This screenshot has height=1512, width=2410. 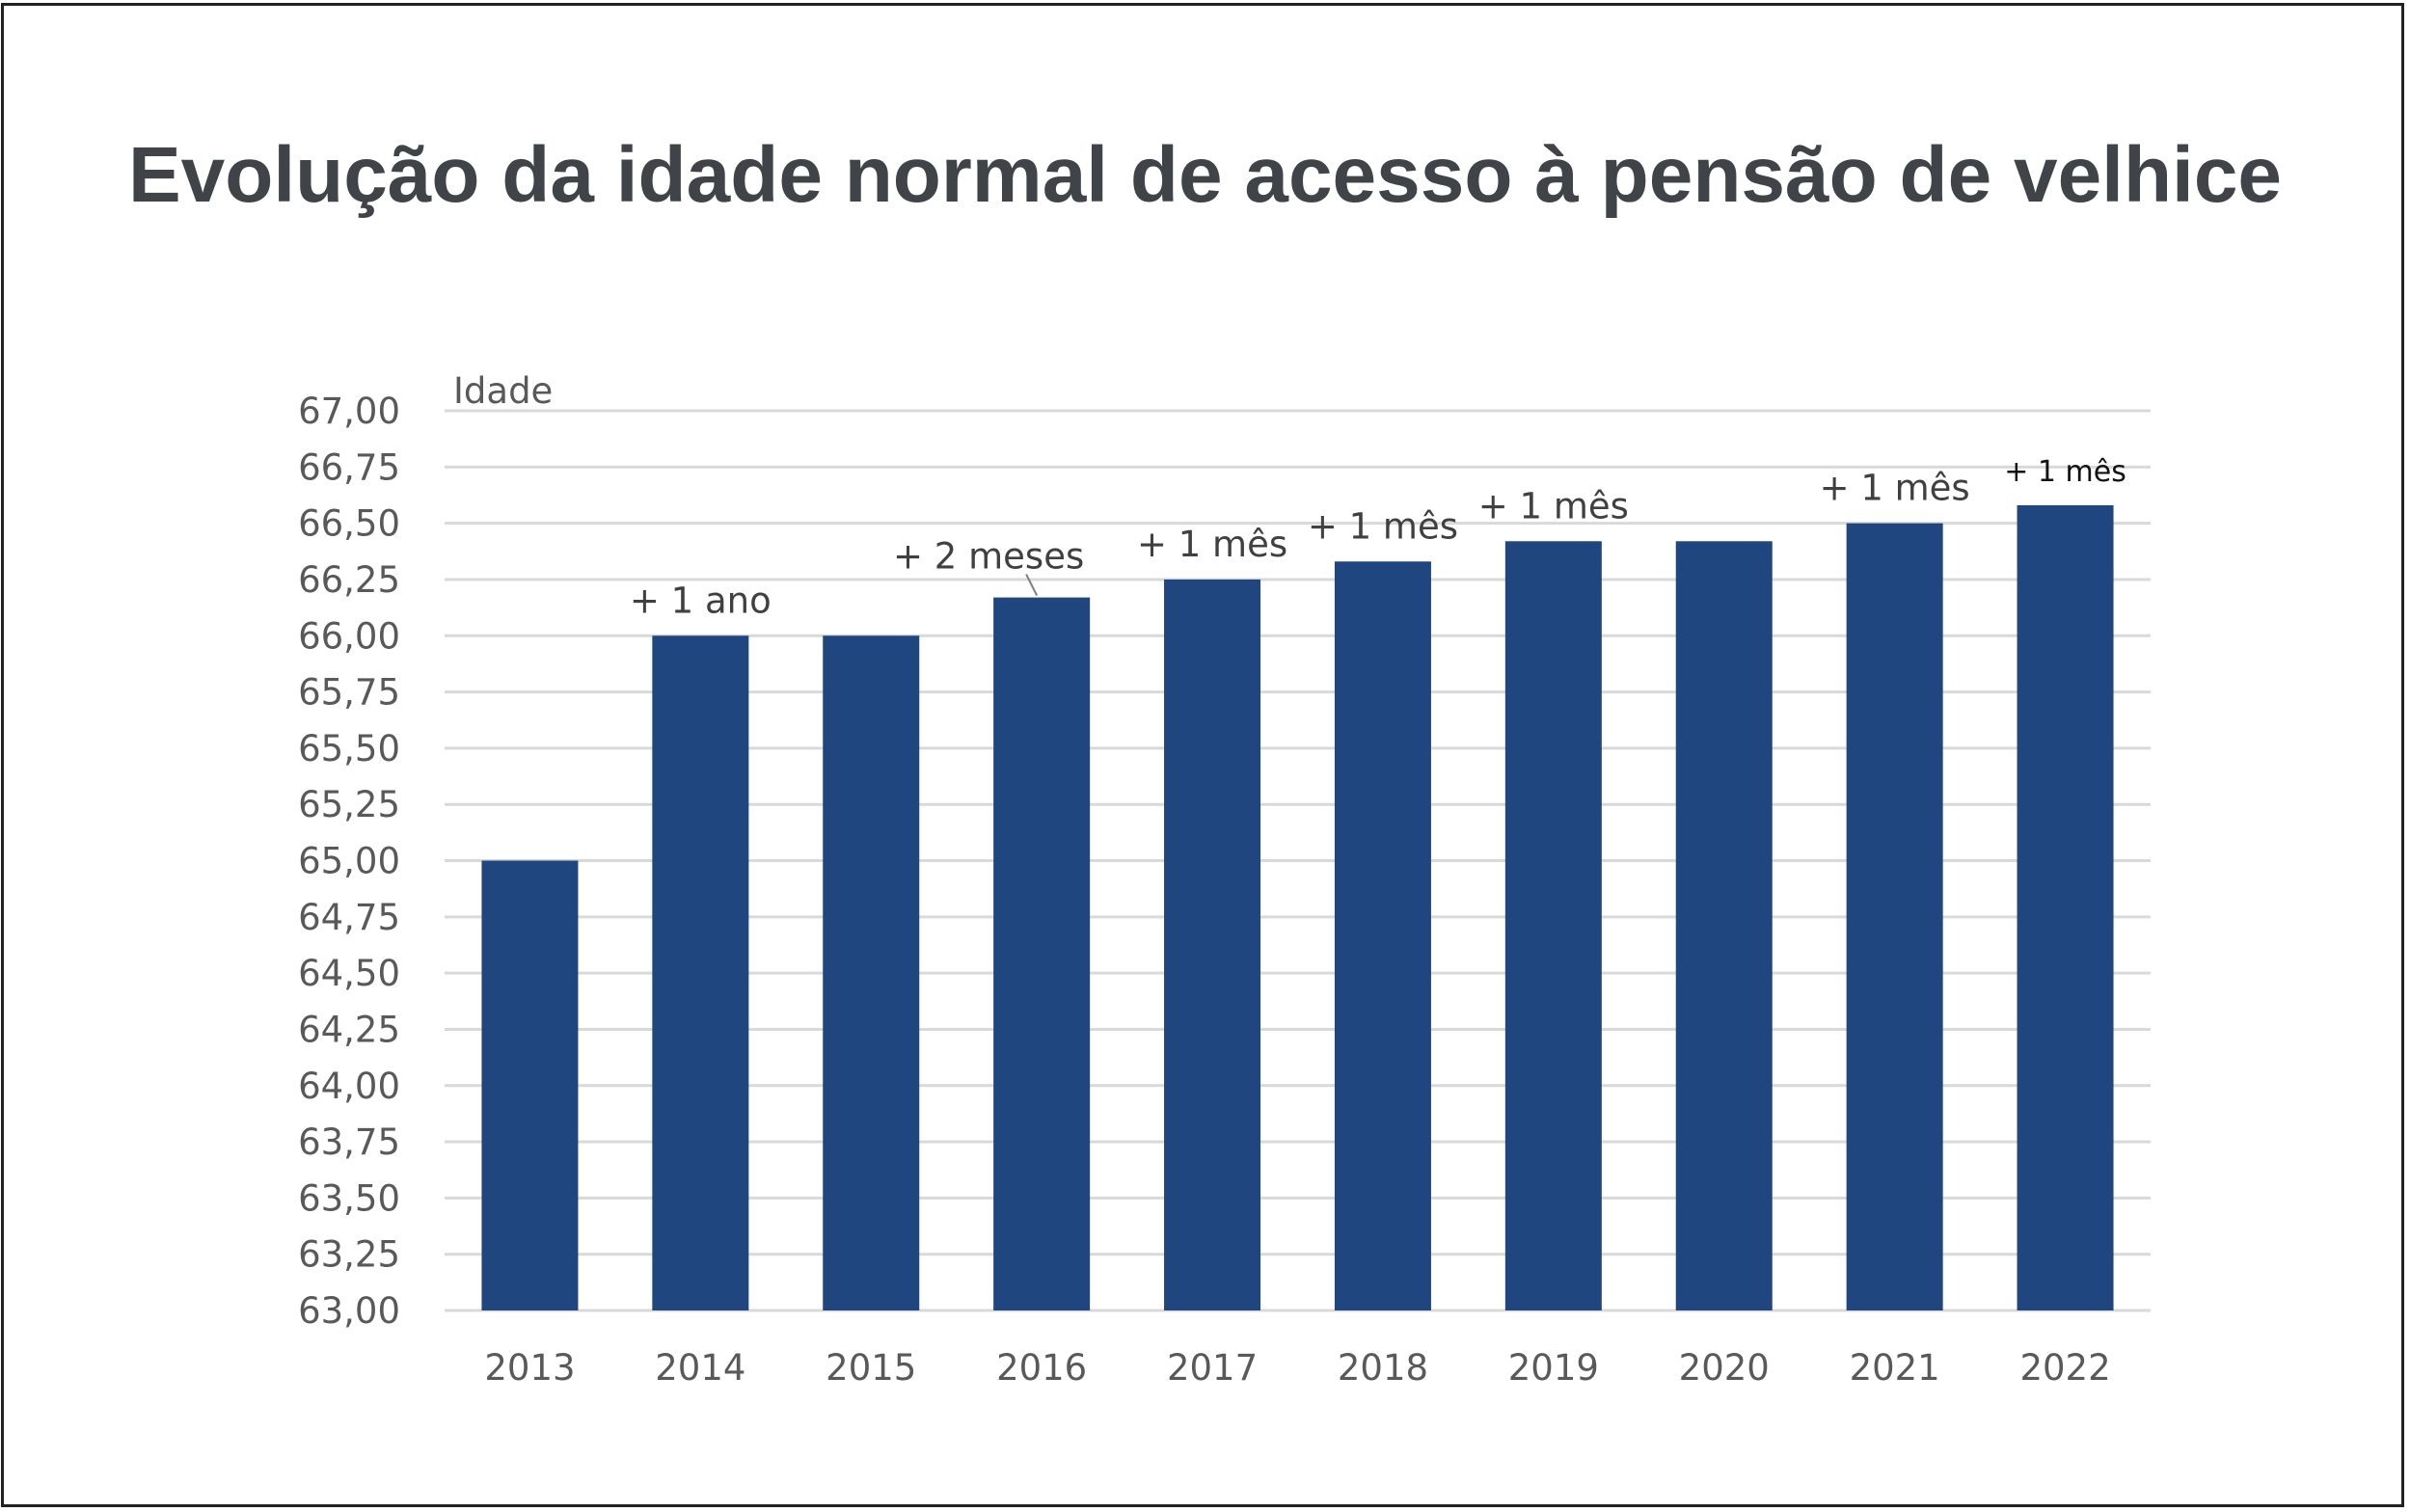 I want to click on annotation-leader-line, so click(x=1032, y=585).